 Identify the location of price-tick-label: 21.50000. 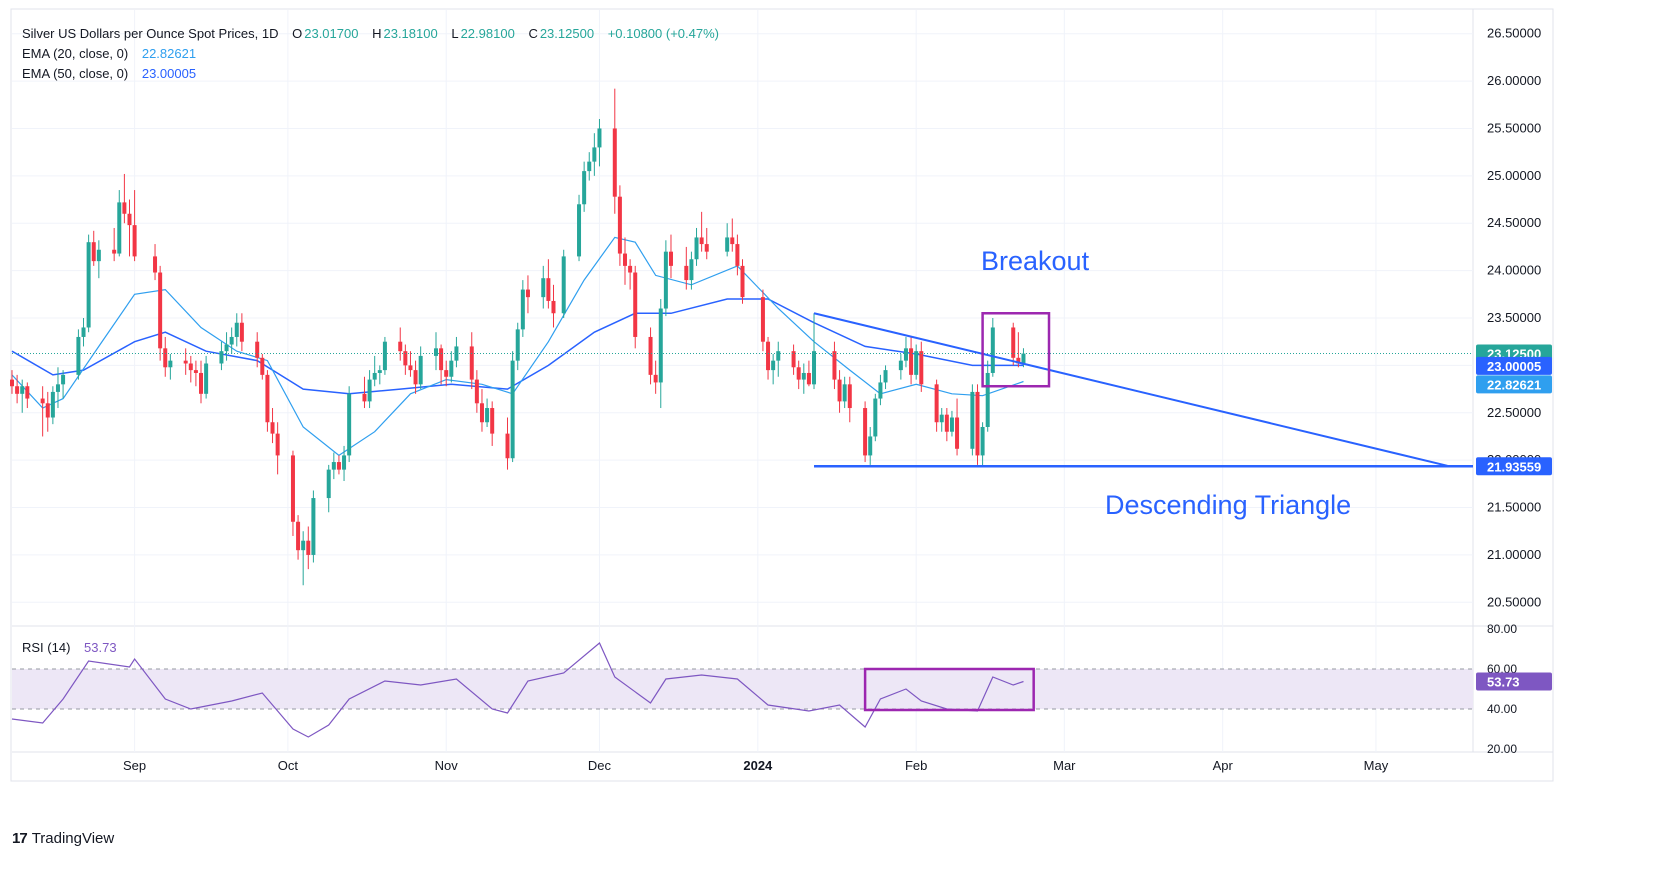
(1514, 507).